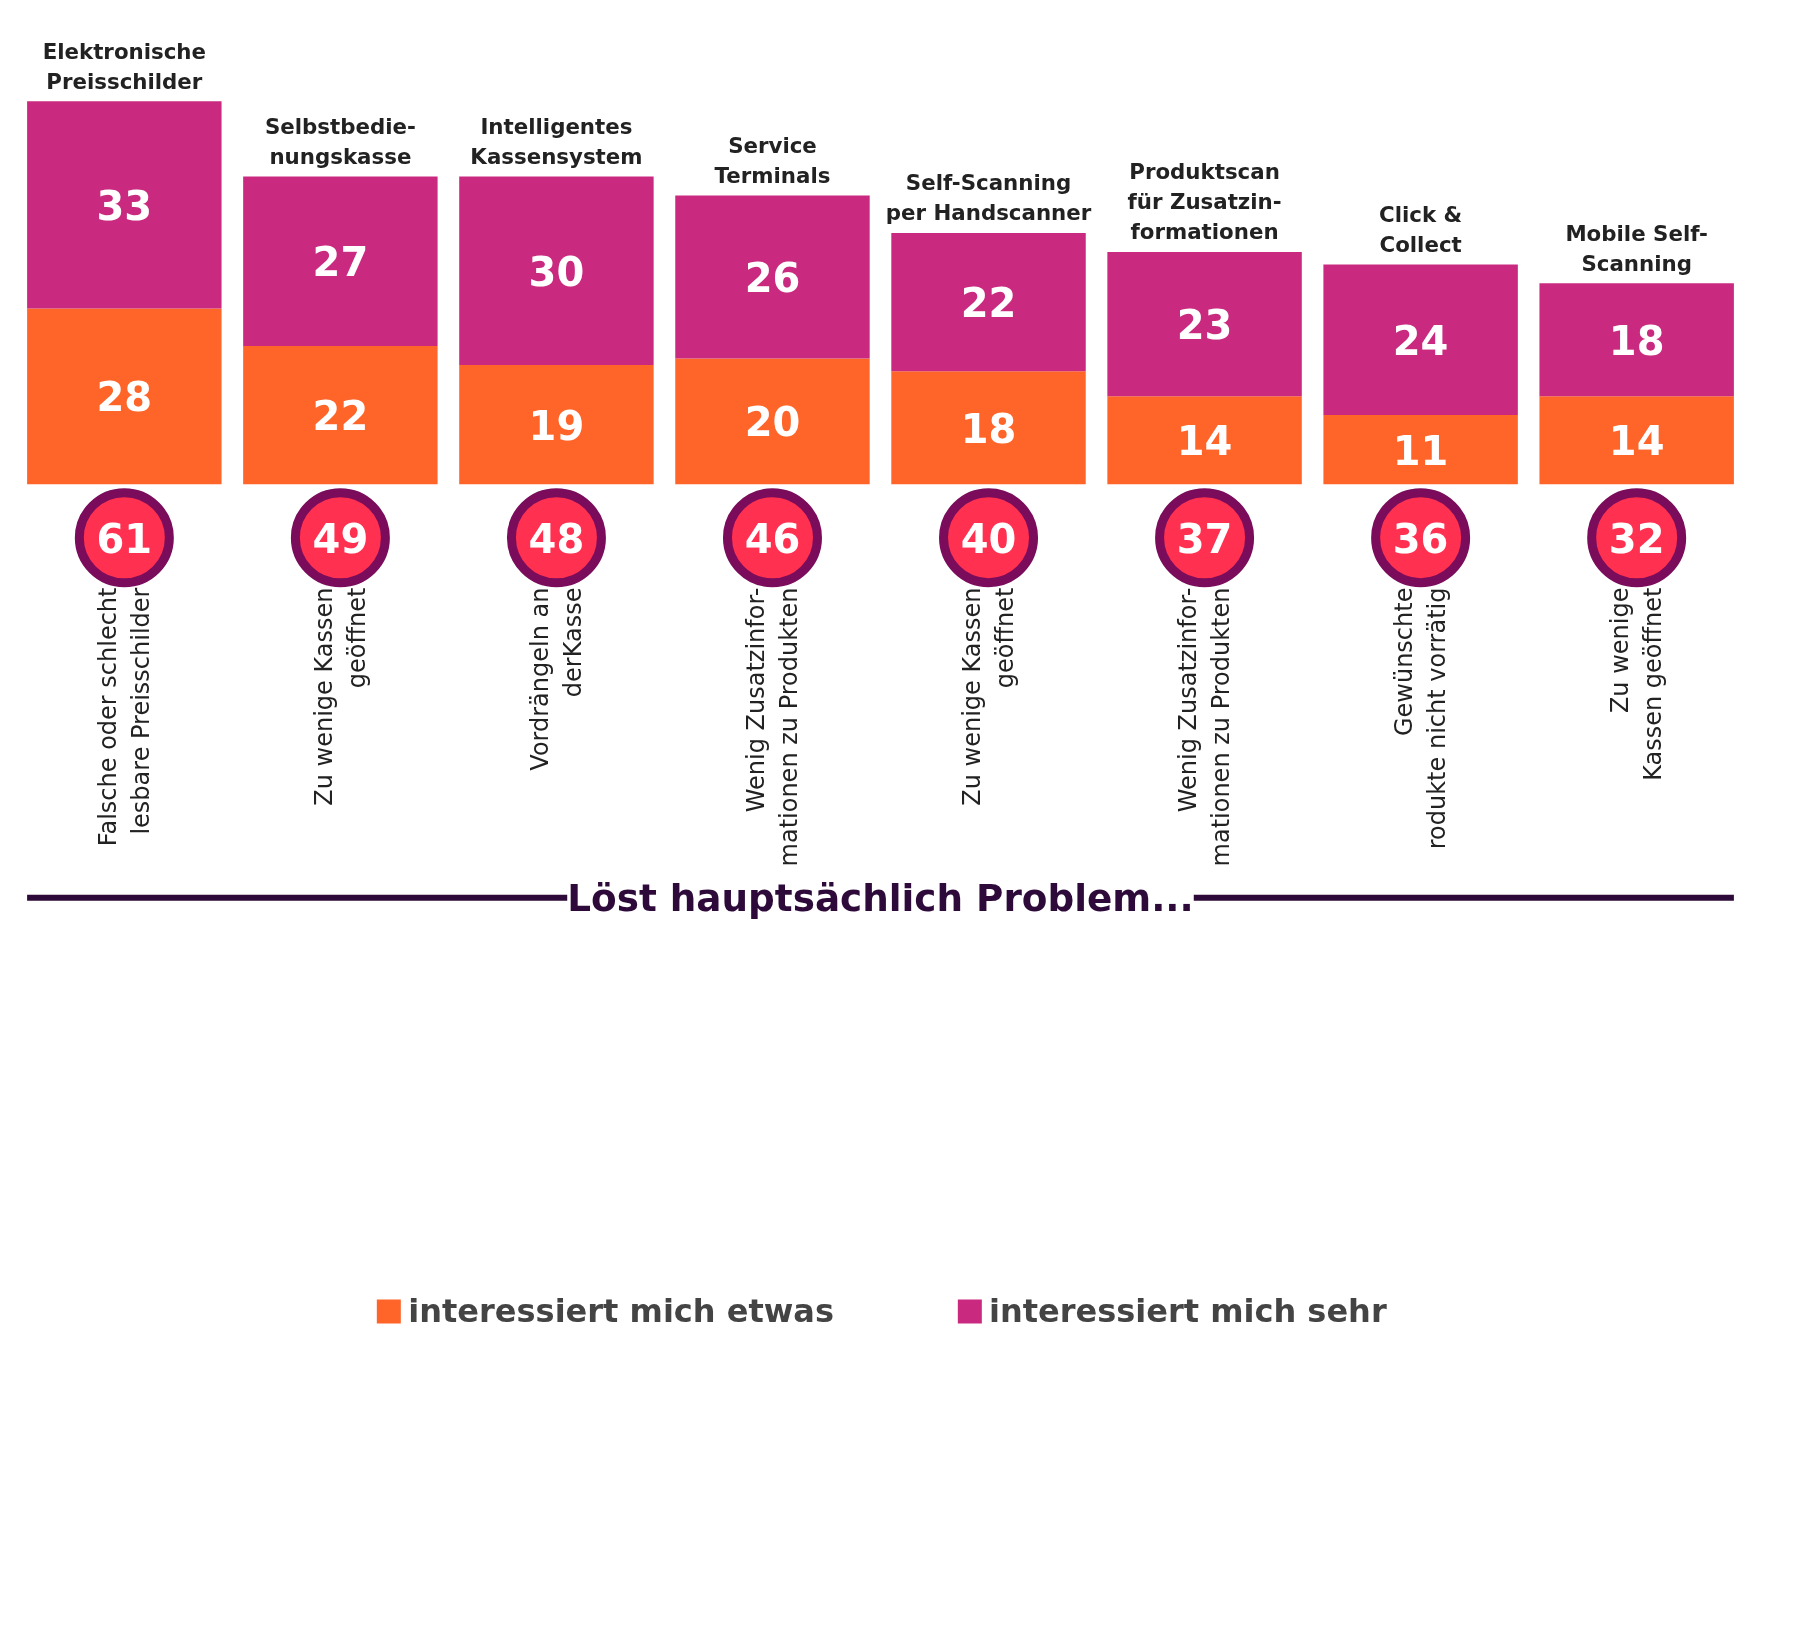 The image size is (1806, 1642). Describe the element at coordinates (1636, 538) in the screenshot. I see `total-label: 32` at that location.